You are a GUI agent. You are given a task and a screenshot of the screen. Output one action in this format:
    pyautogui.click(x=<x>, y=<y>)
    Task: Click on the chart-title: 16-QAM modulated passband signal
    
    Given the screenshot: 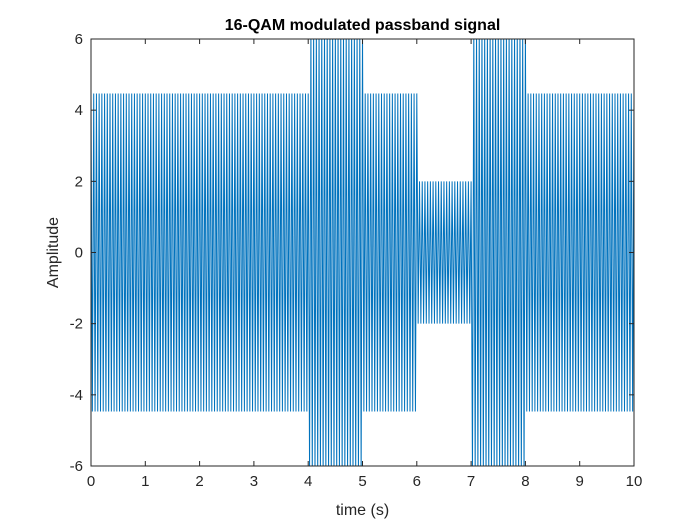 What is the action you would take?
    pyautogui.click(x=363, y=25)
    